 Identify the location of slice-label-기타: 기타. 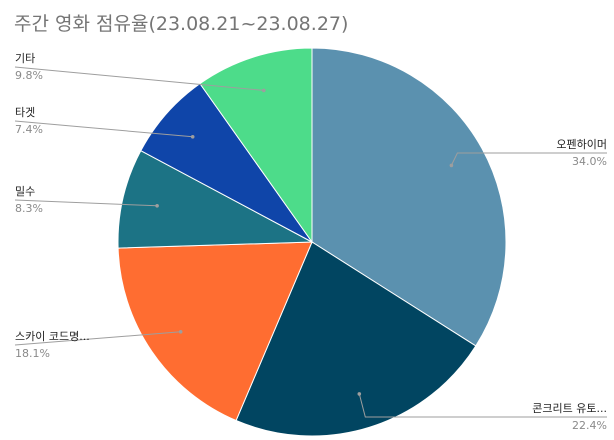
(25, 58).